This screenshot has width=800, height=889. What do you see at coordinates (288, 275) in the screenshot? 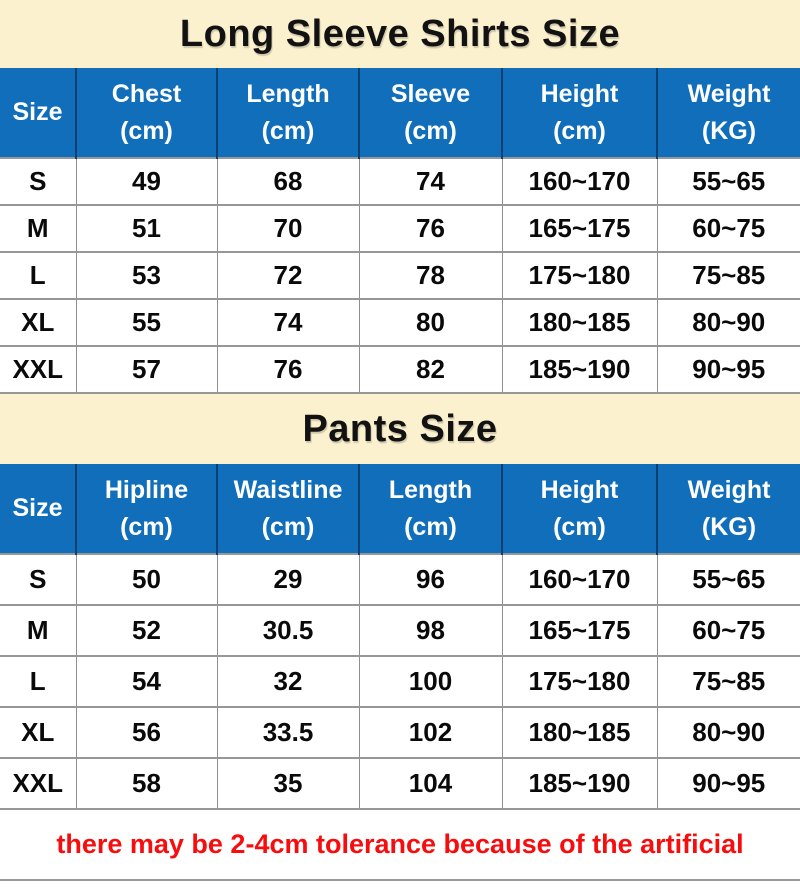
I see `value-cell: 72` at bounding box center [288, 275].